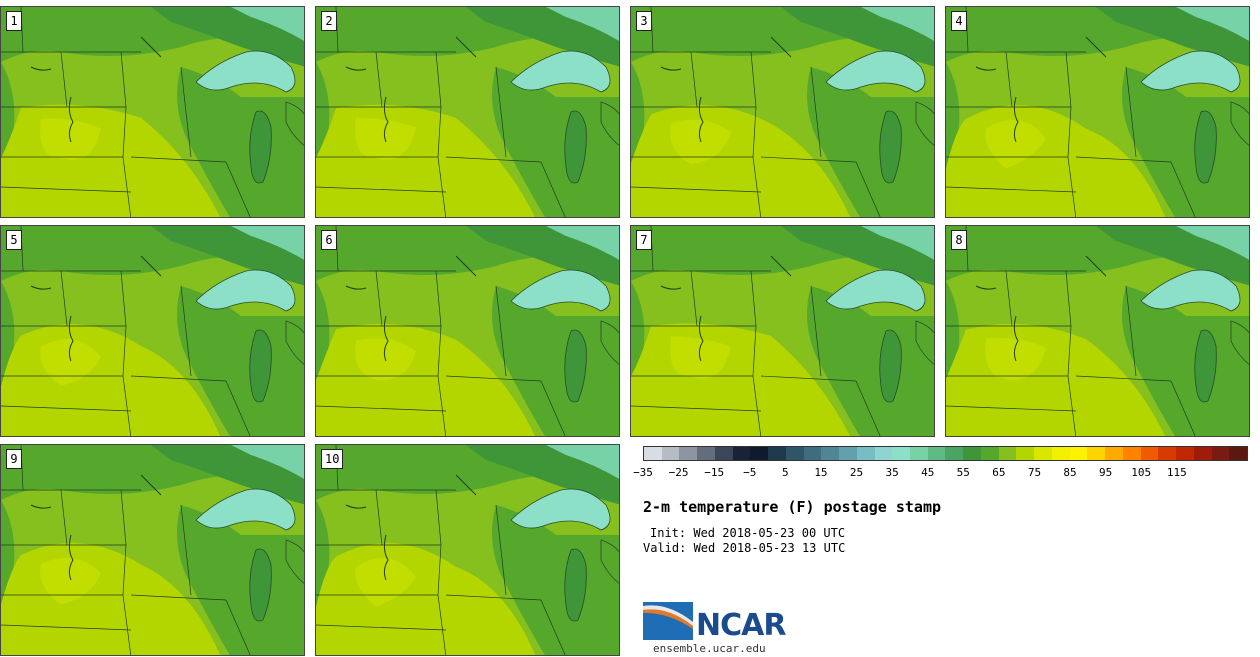 The image size is (1260, 657). What do you see at coordinates (741, 625) in the screenshot?
I see `ncar-logo-text: NCAR` at bounding box center [741, 625].